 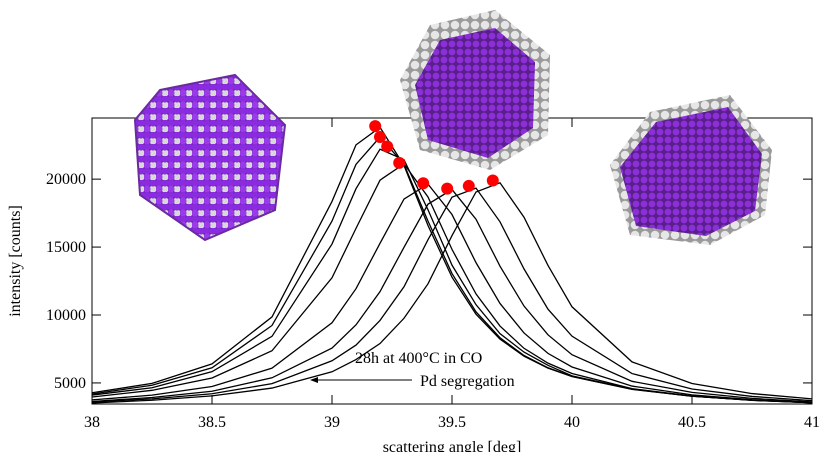 I want to click on nanoparticle-core-shell, so click(x=475, y=90).